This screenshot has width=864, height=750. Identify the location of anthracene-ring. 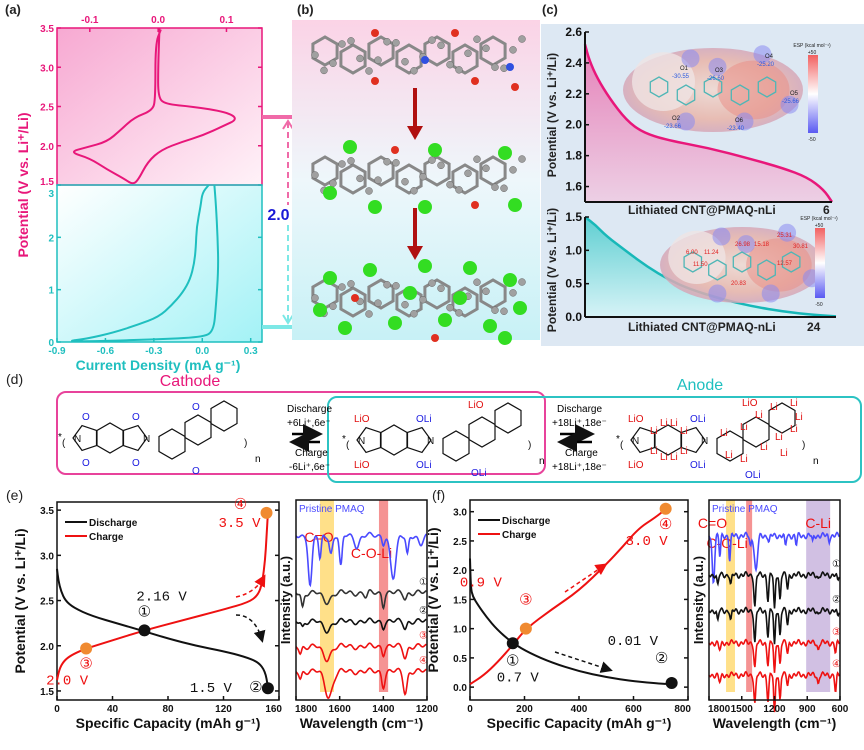
(508, 418).